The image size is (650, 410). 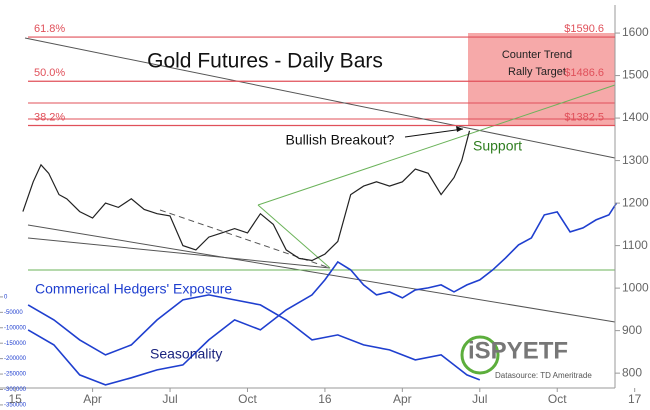 What do you see at coordinates (325, 399) in the screenshot?
I see `x-tick-label: 16` at bounding box center [325, 399].